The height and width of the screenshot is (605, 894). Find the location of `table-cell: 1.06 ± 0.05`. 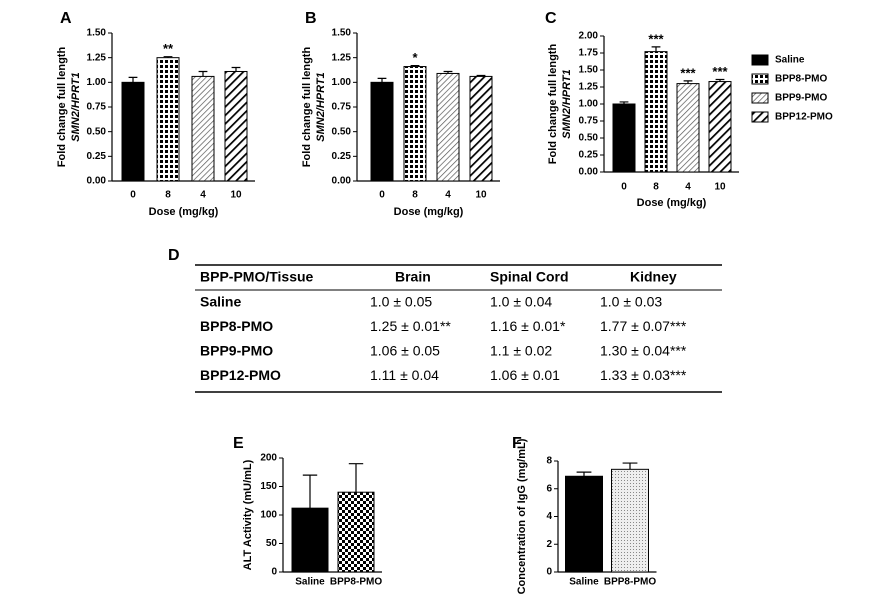

table-cell: 1.06 ± 0.05 is located at coordinates (405, 351).